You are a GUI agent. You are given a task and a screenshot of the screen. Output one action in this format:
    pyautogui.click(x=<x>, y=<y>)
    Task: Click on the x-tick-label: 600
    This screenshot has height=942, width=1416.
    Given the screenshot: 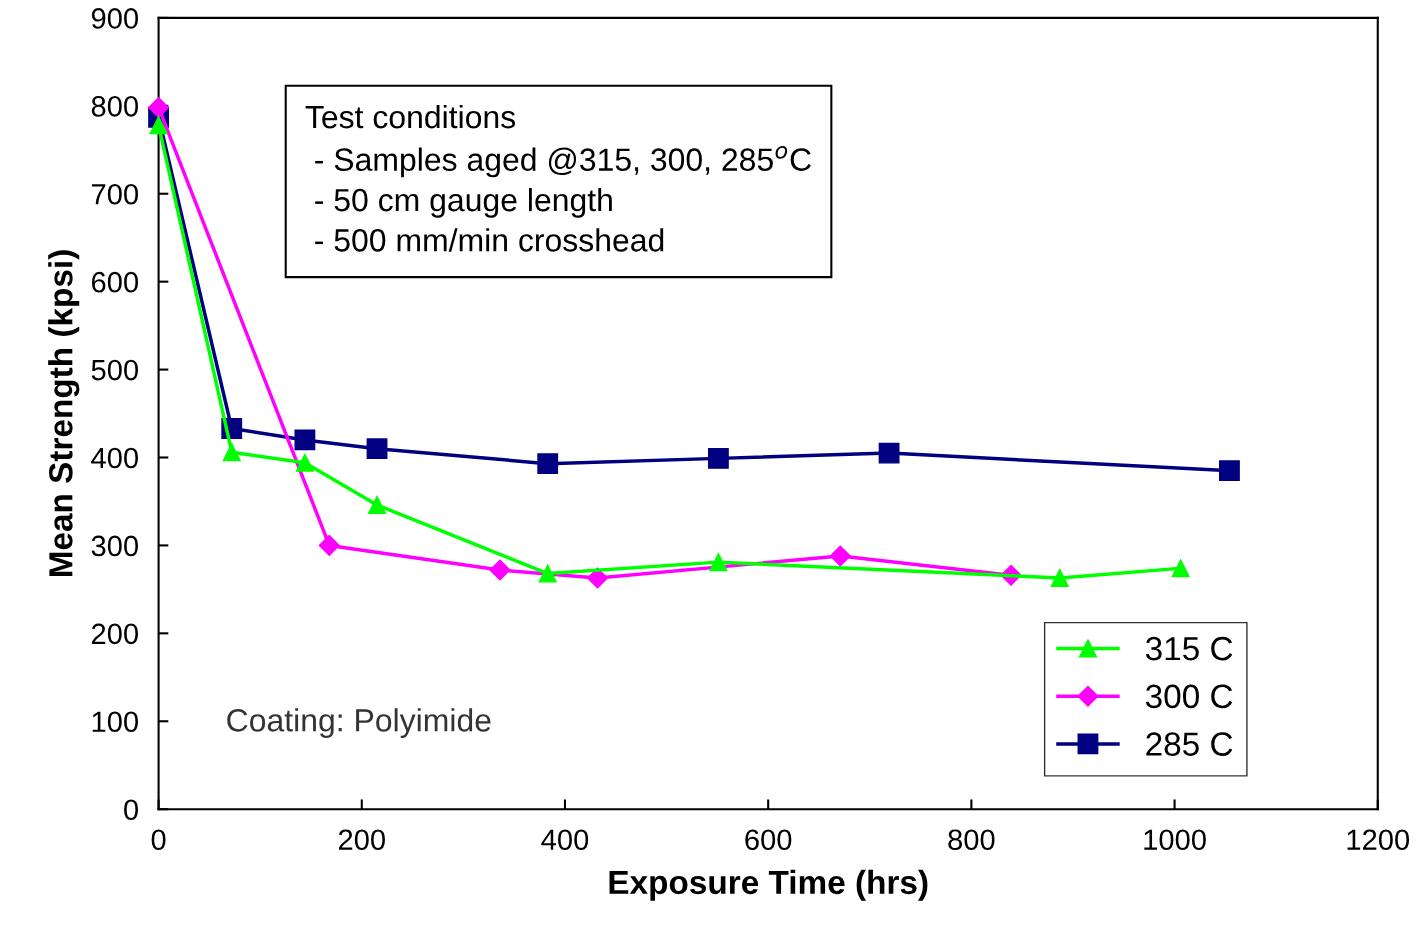 What is the action you would take?
    pyautogui.click(x=768, y=840)
    